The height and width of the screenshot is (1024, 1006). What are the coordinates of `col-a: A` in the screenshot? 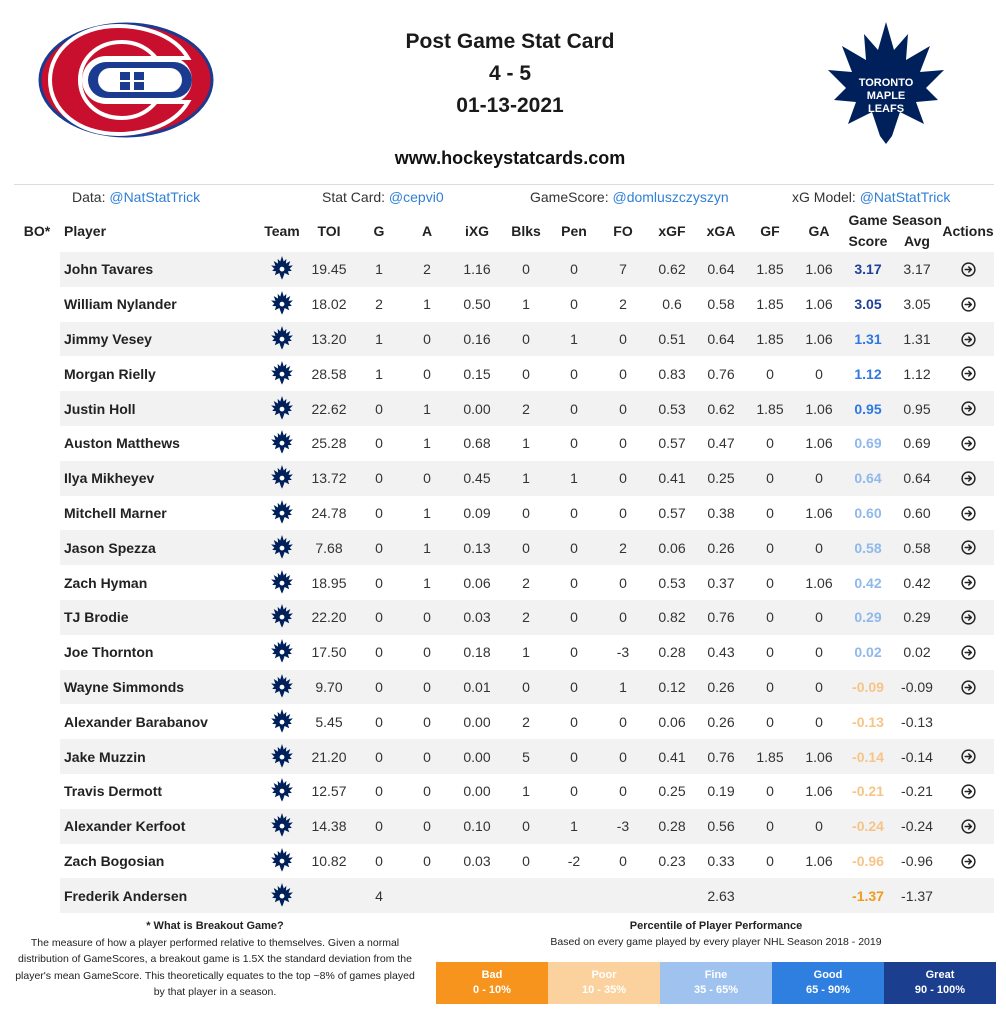 It's located at (427, 230).